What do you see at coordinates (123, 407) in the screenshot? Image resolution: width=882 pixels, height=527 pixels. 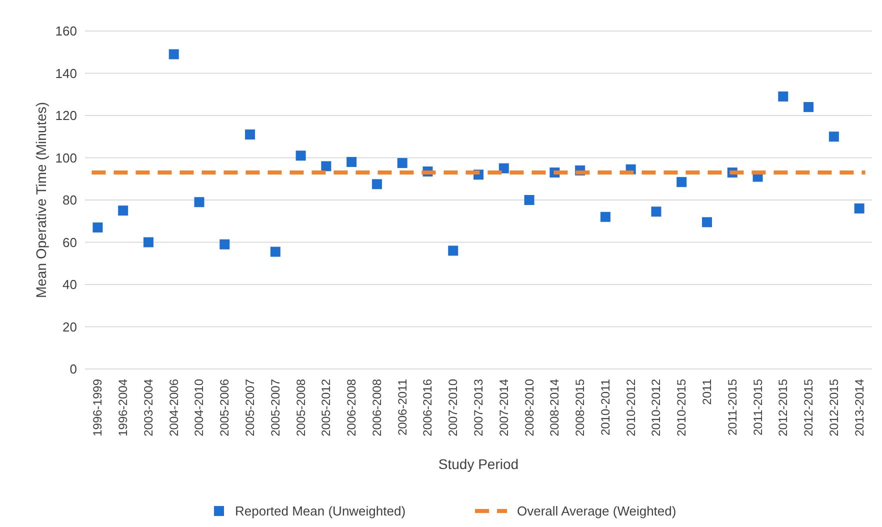 I see `x-tick-label: 1996-2004` at bounding box center [123, 407].